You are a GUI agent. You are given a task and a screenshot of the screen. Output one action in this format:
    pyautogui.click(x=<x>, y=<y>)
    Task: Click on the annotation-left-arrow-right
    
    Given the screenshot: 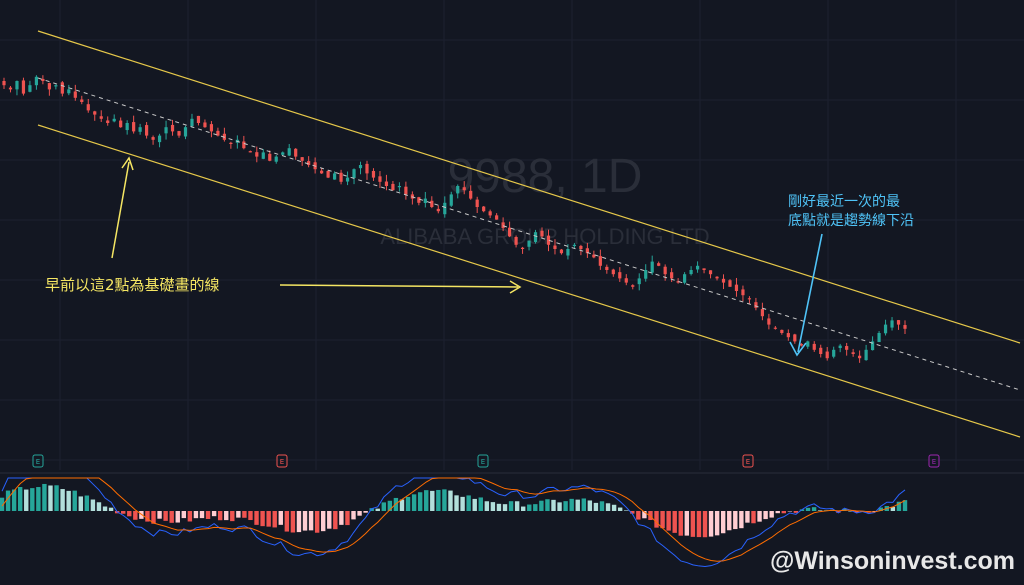 What is the action you would take?
    pyautogui.click(x=399, y=286)
    